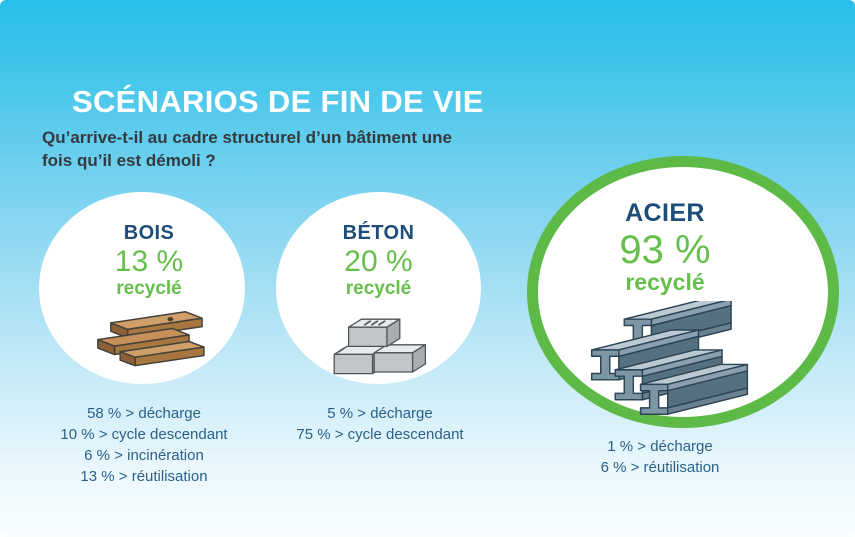 The width and height of the screenshot is (855, 537). Describe the element at coordinates (378, 261) in the screenshot. I see `recycled-percent-beton: 20 %` at that location.